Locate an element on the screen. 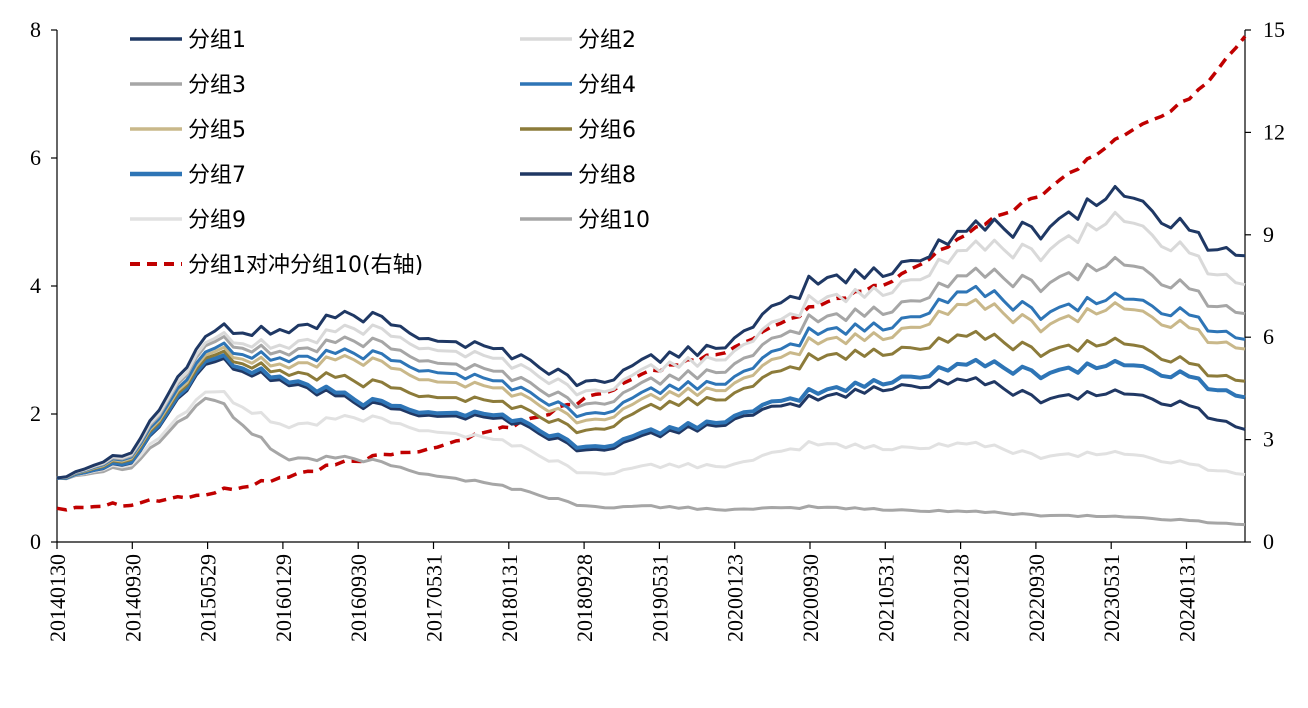 This screenshot has height=708, width=1308. x-tick-label: 20160930 is located at coordinates (358, 598).